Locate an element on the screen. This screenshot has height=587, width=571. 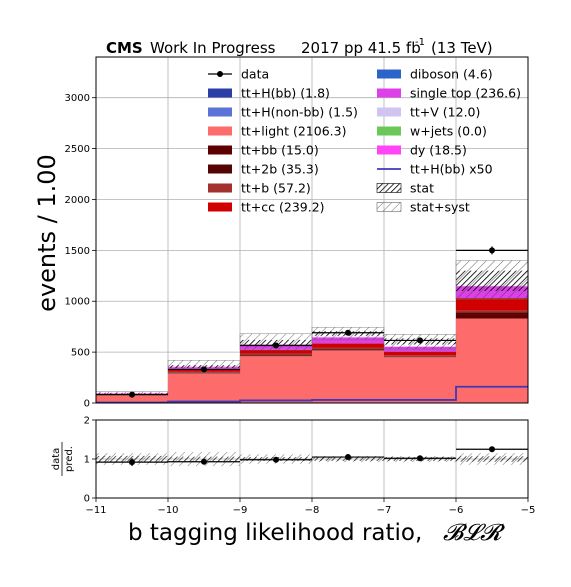
legend-item: tt+bb (15.0) is located at coordinates (263, 150).